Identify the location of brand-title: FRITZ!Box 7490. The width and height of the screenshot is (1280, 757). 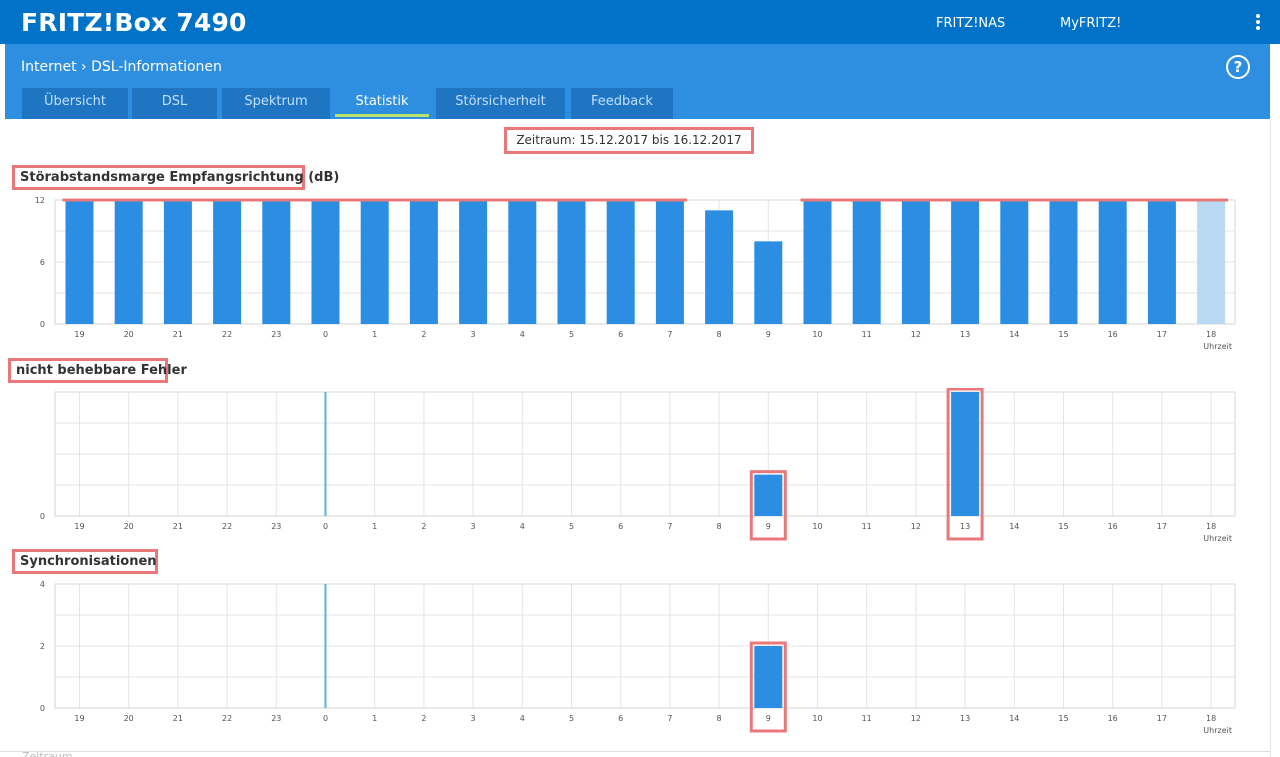
(134, 22).